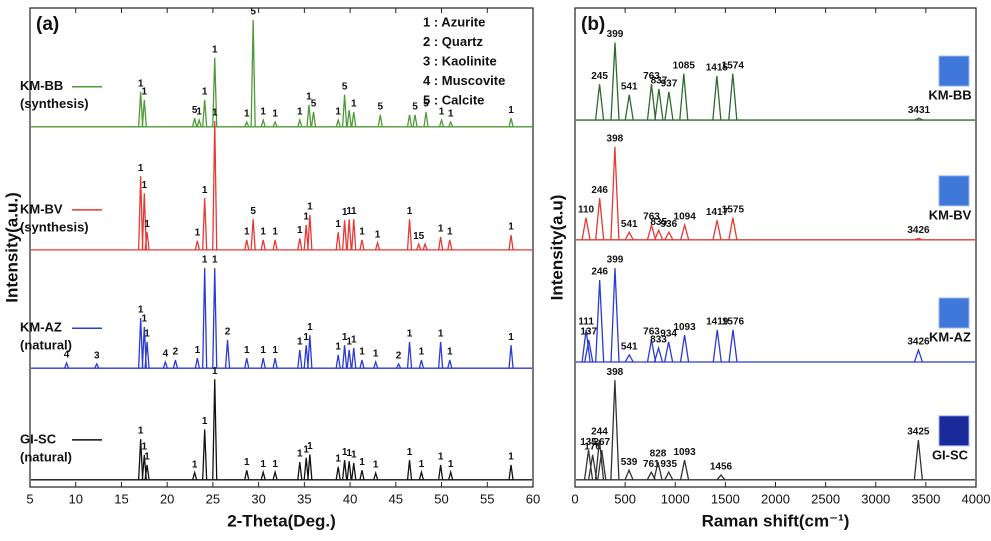 This screenshot has height=541, width=991. What do you see at coordinates (629, 224) in the screenshot?
I see `peak-label: 541` at bounding box center [629, 224].